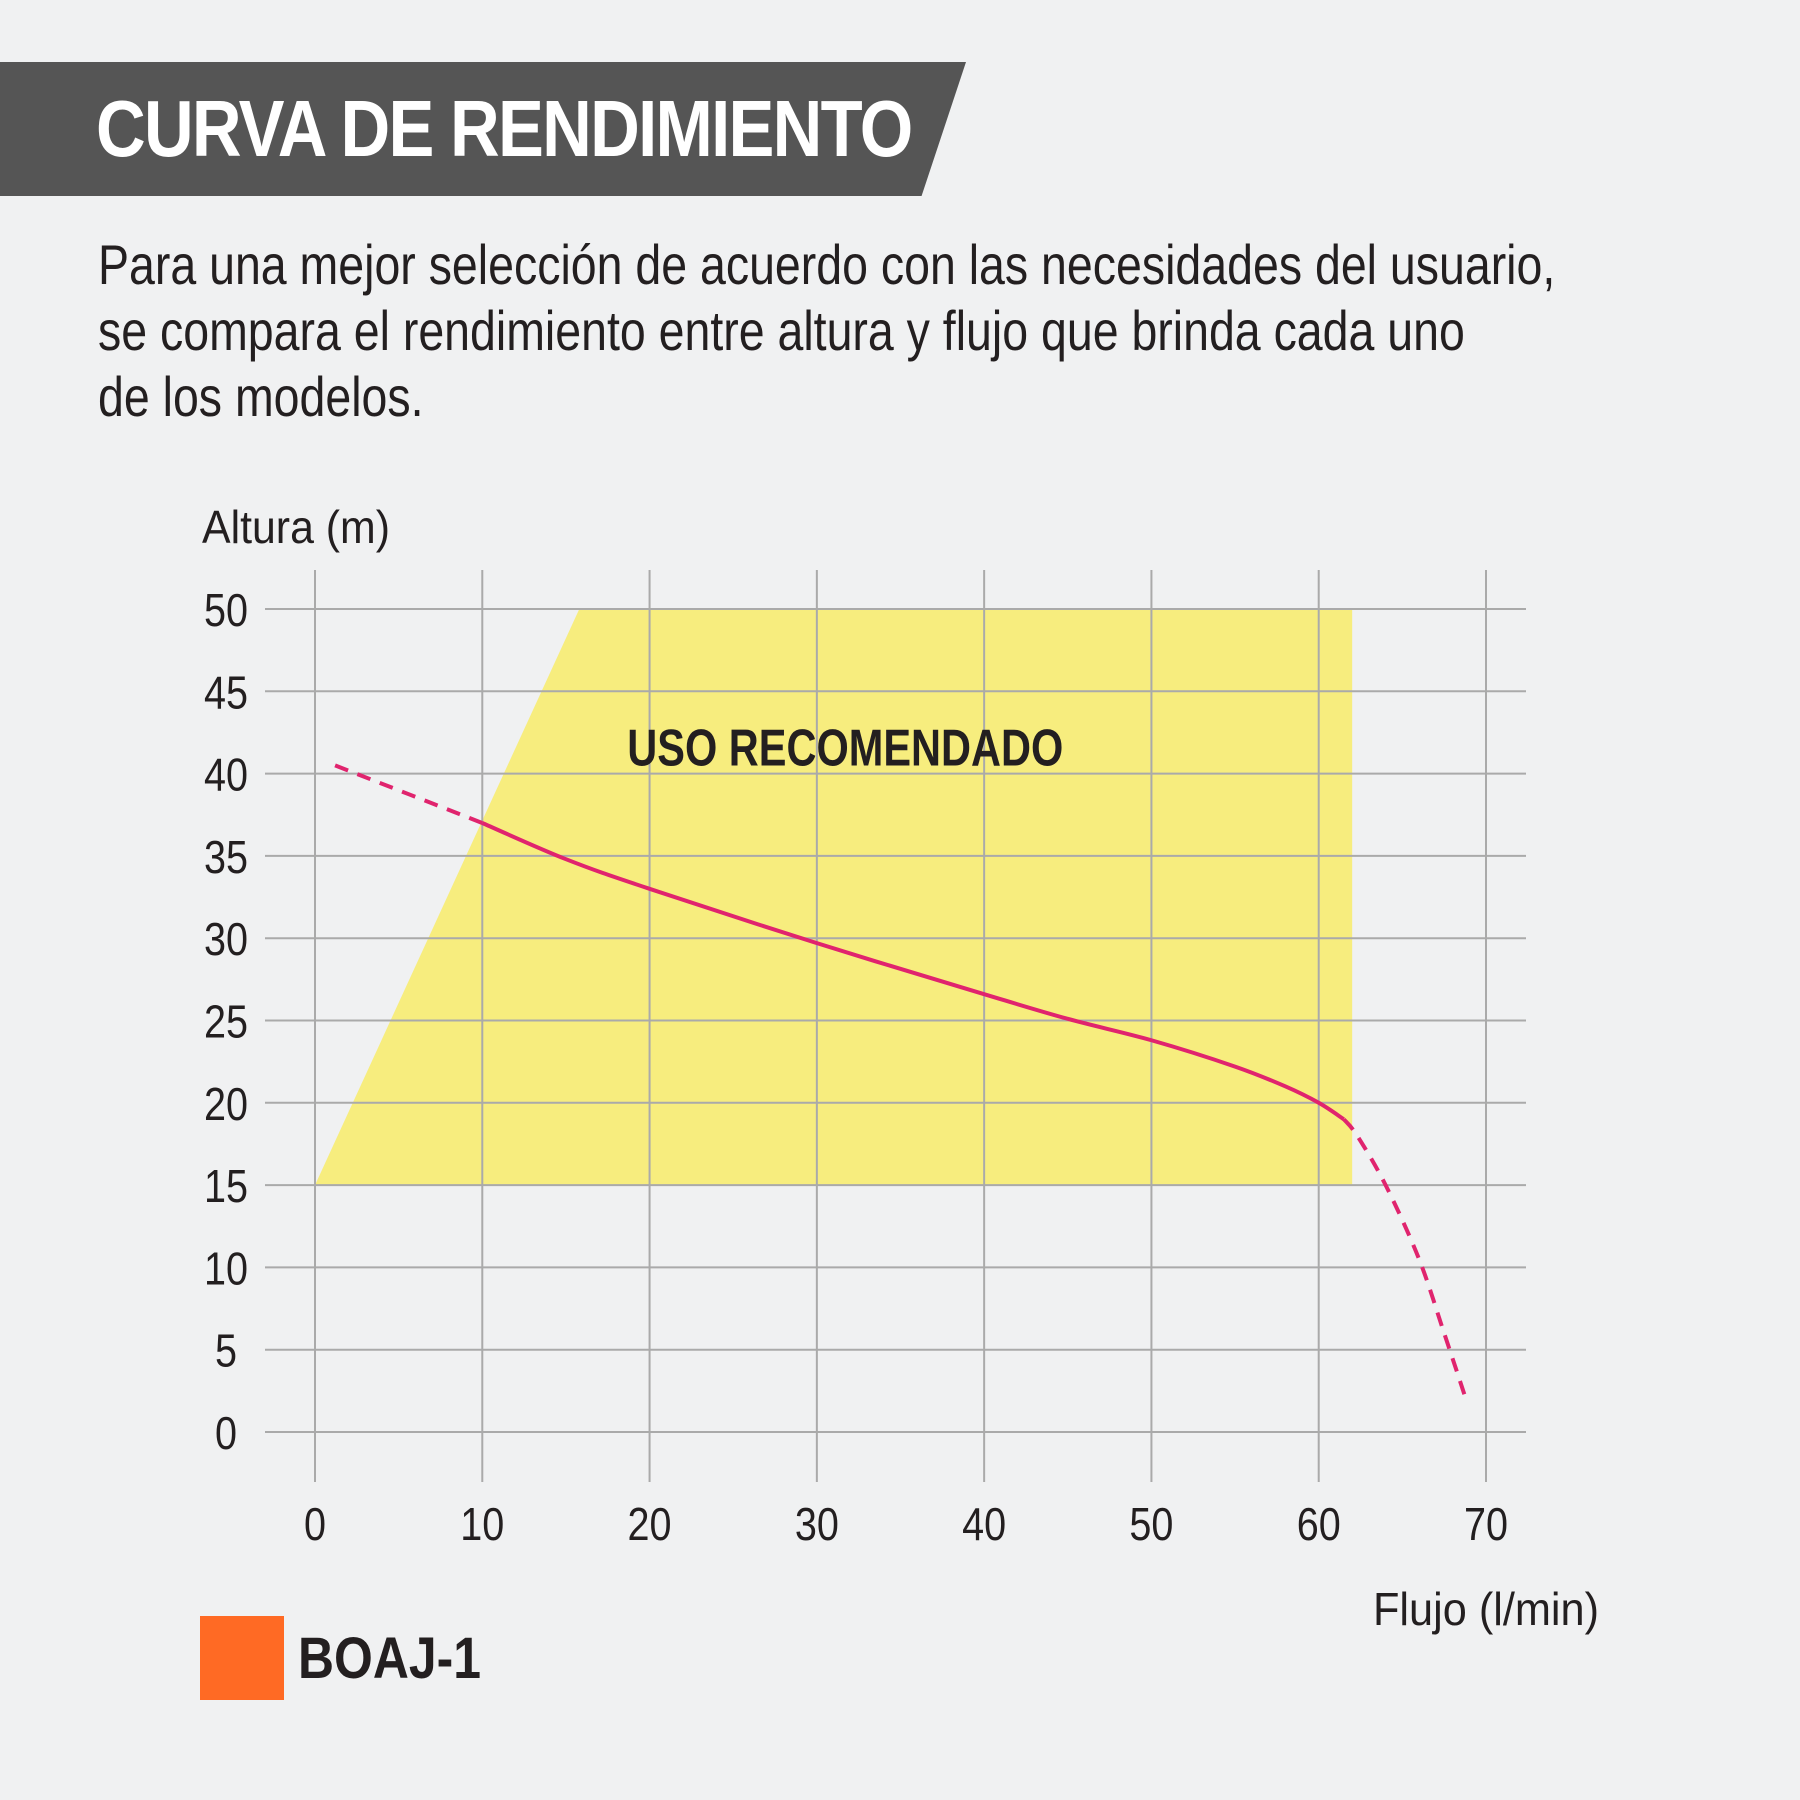  I want to click on y-axis-label: Altura (m), so click(296, 527).